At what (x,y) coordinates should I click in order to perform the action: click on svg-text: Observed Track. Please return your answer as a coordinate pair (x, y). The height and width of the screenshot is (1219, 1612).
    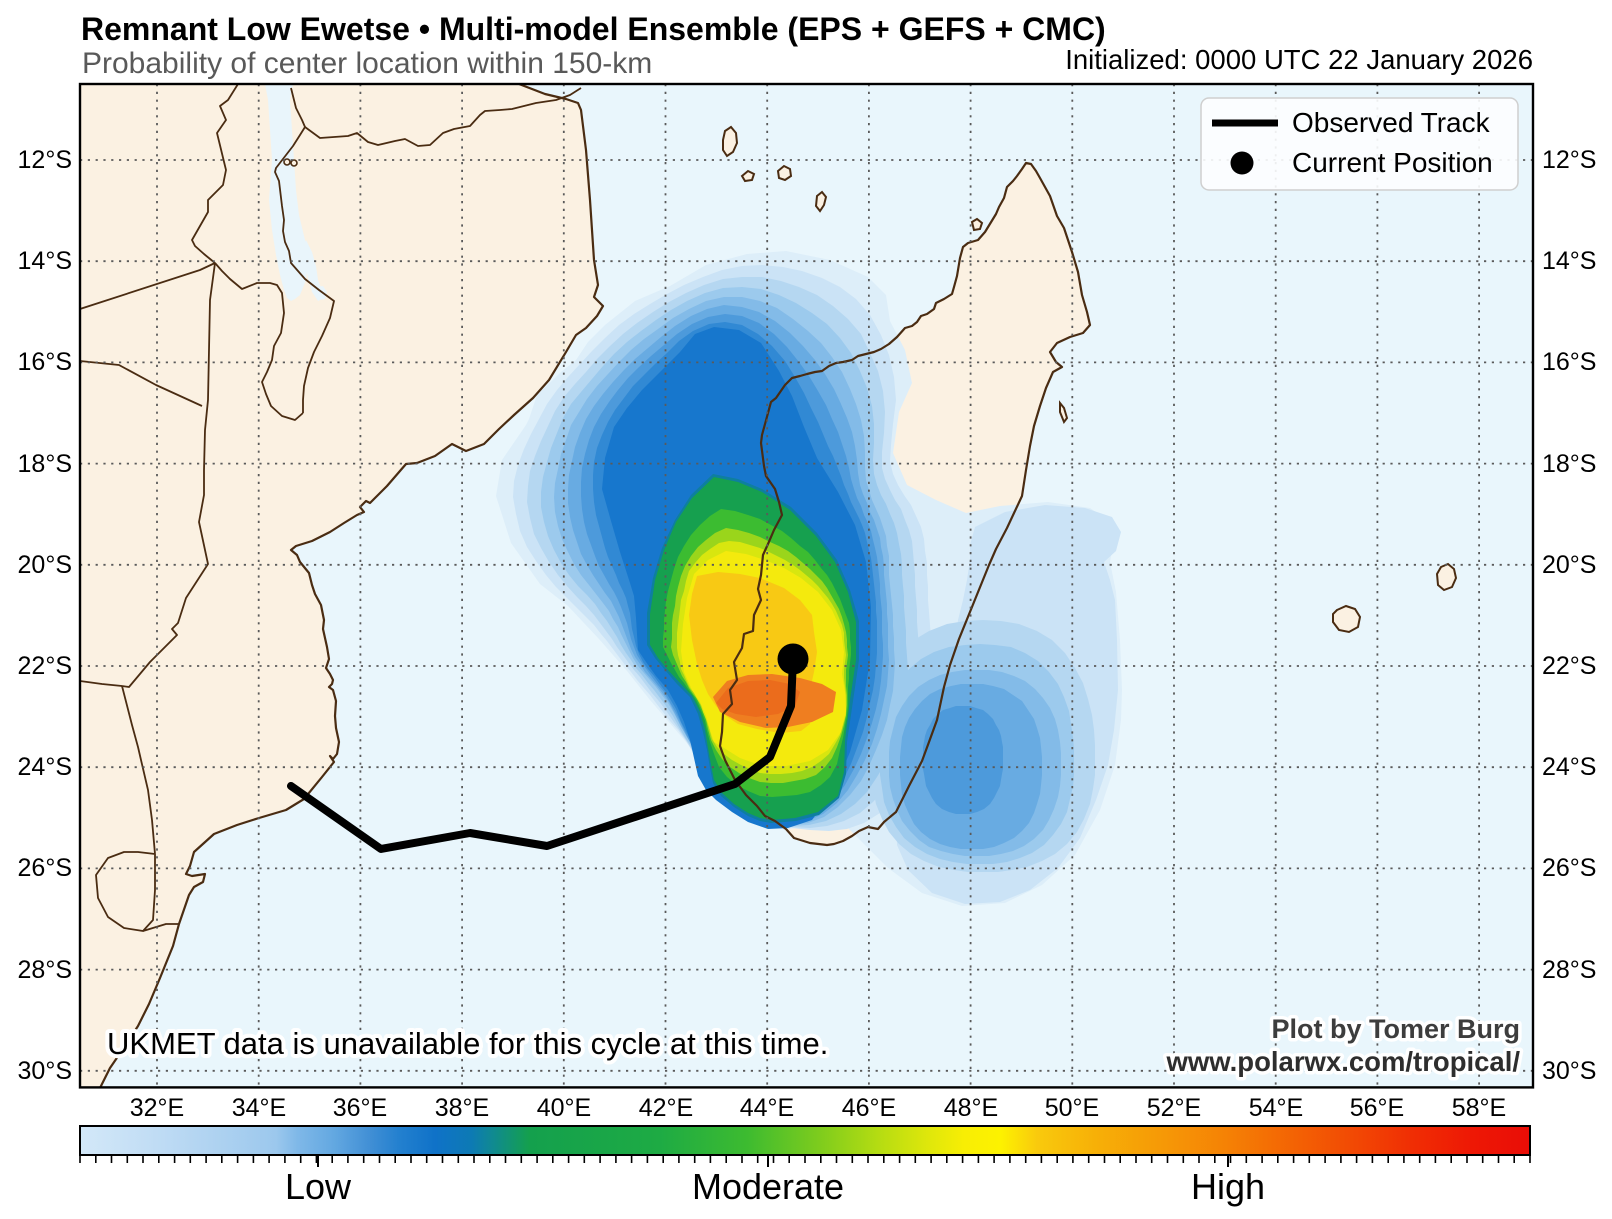
    Looking at the image, I should click on (1391, 122).